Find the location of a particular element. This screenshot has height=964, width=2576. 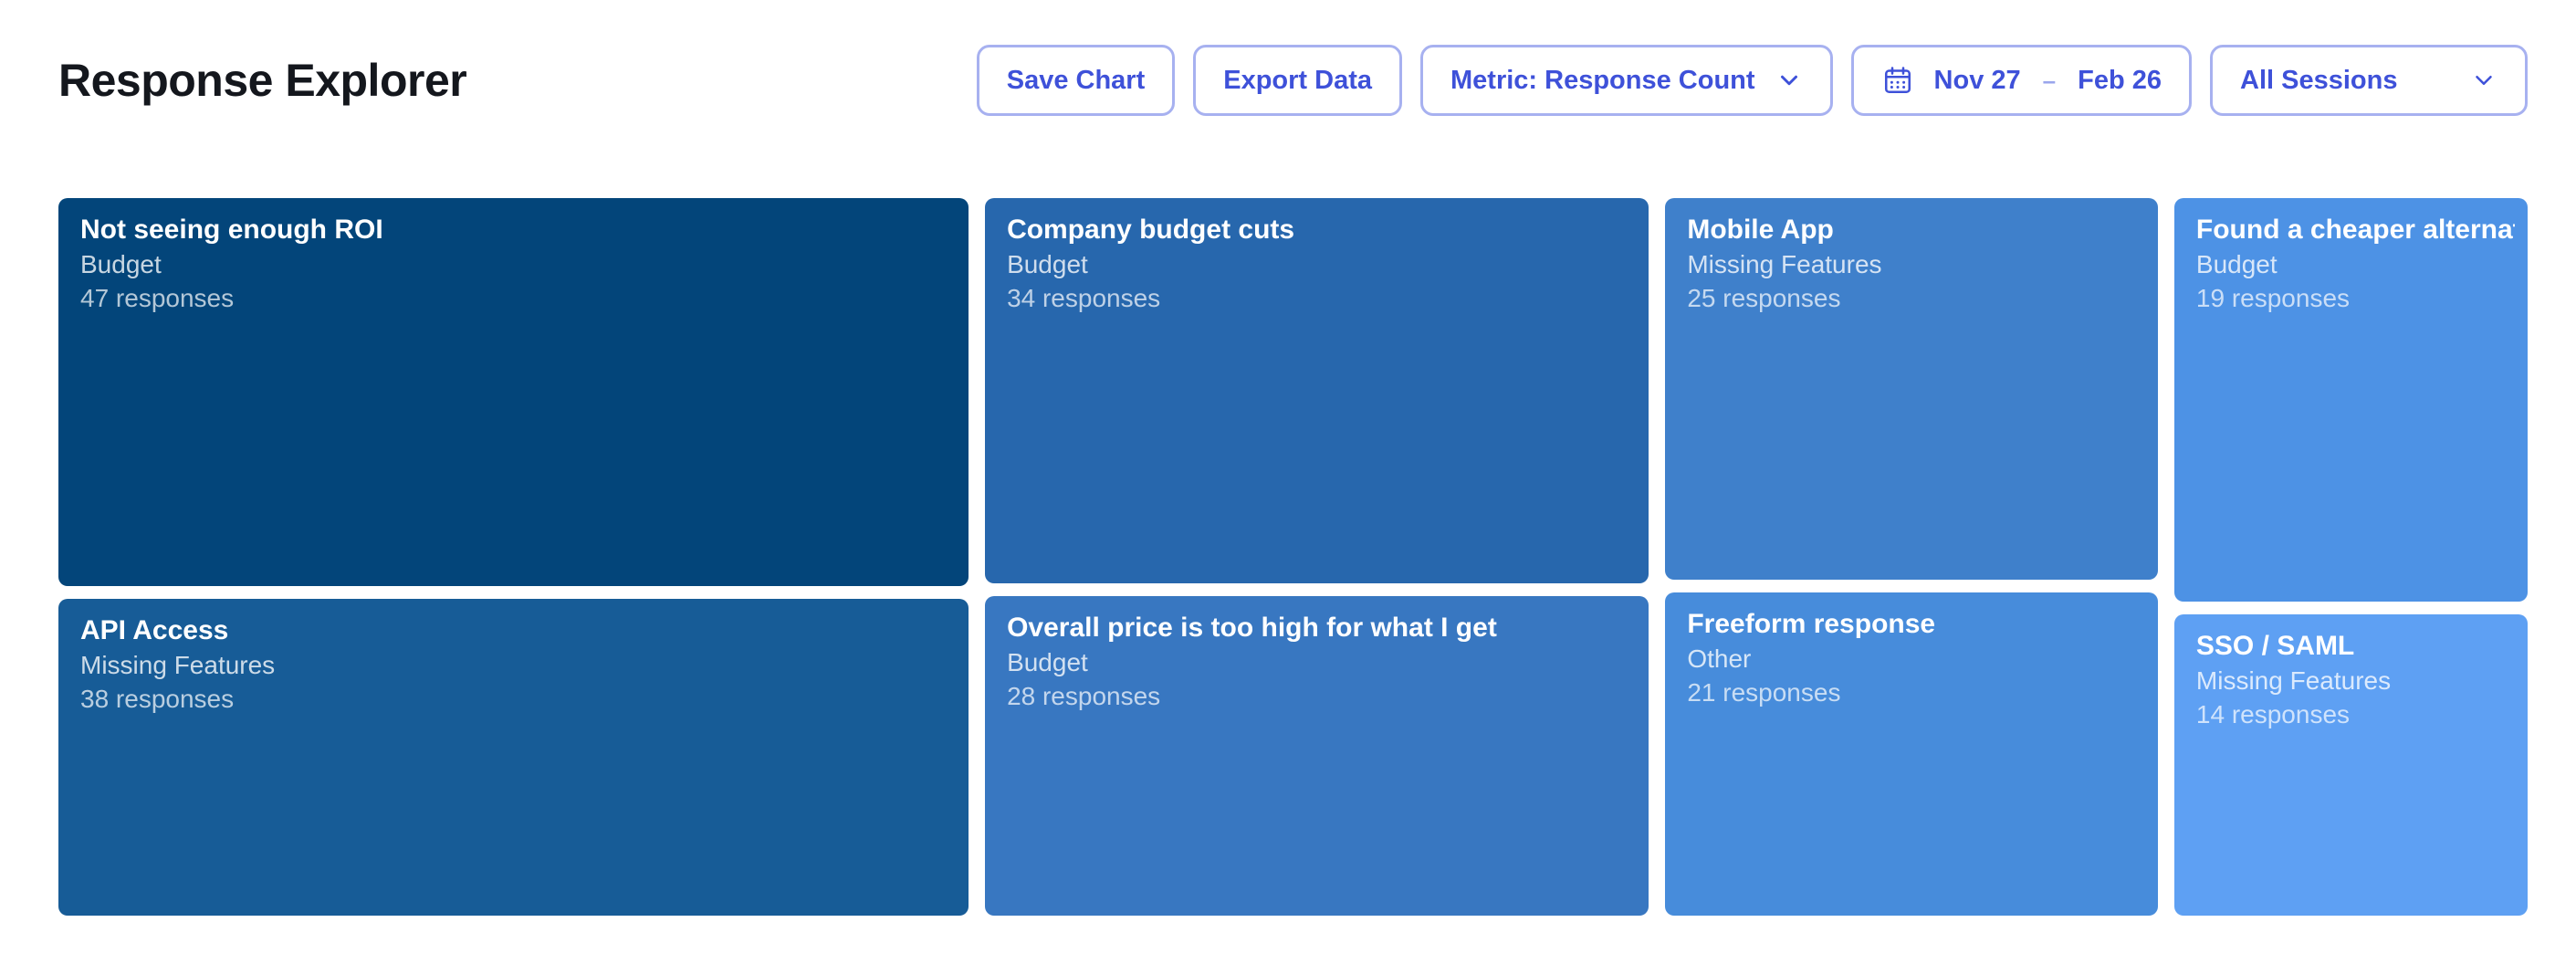

tile-category: Other is located at coordinates (1719, 659).